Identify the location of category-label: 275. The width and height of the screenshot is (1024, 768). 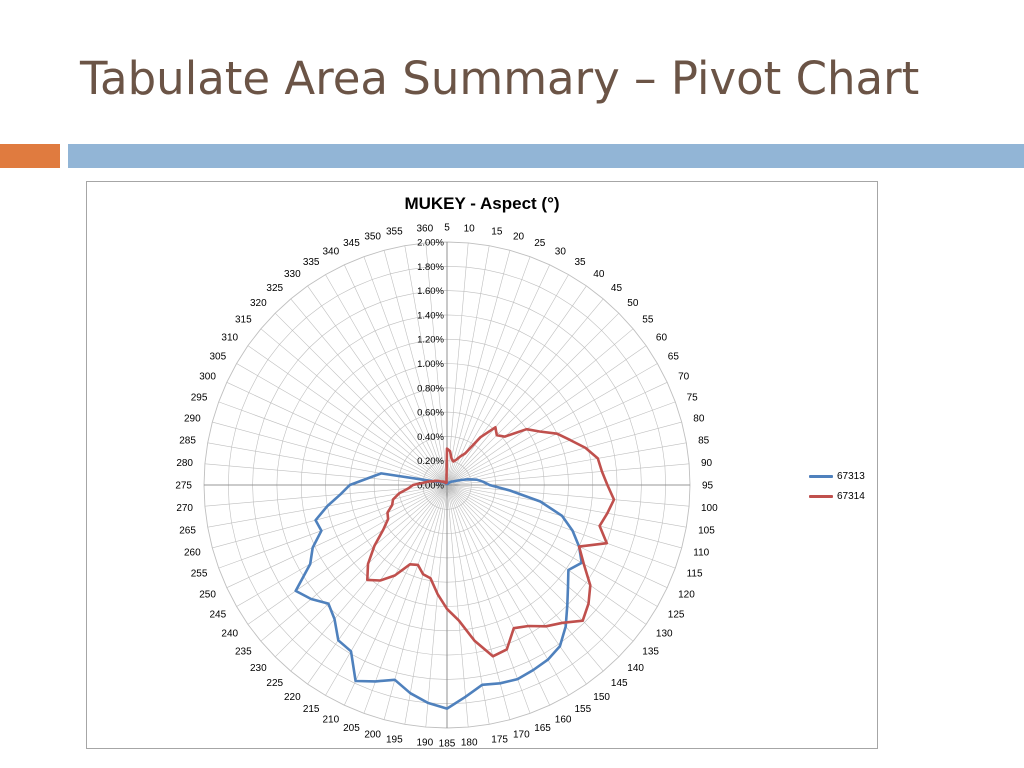
(183, 486).